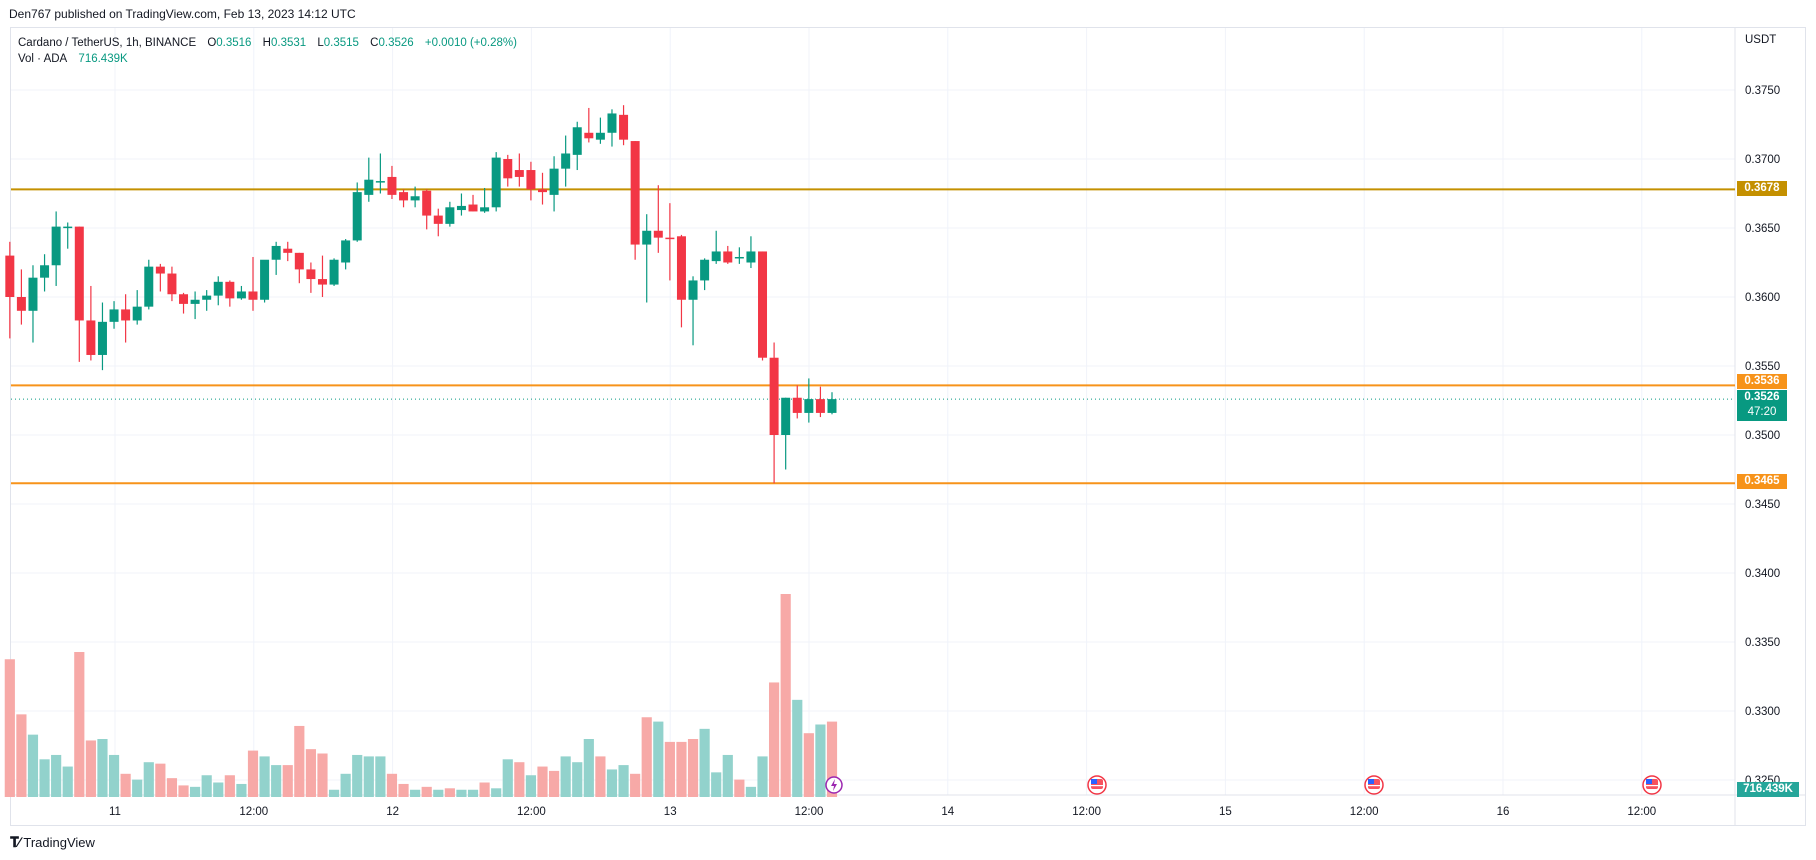 The image size is (1816, 860). I want to click on price-tick: 0.3400, so click(1762, 574).